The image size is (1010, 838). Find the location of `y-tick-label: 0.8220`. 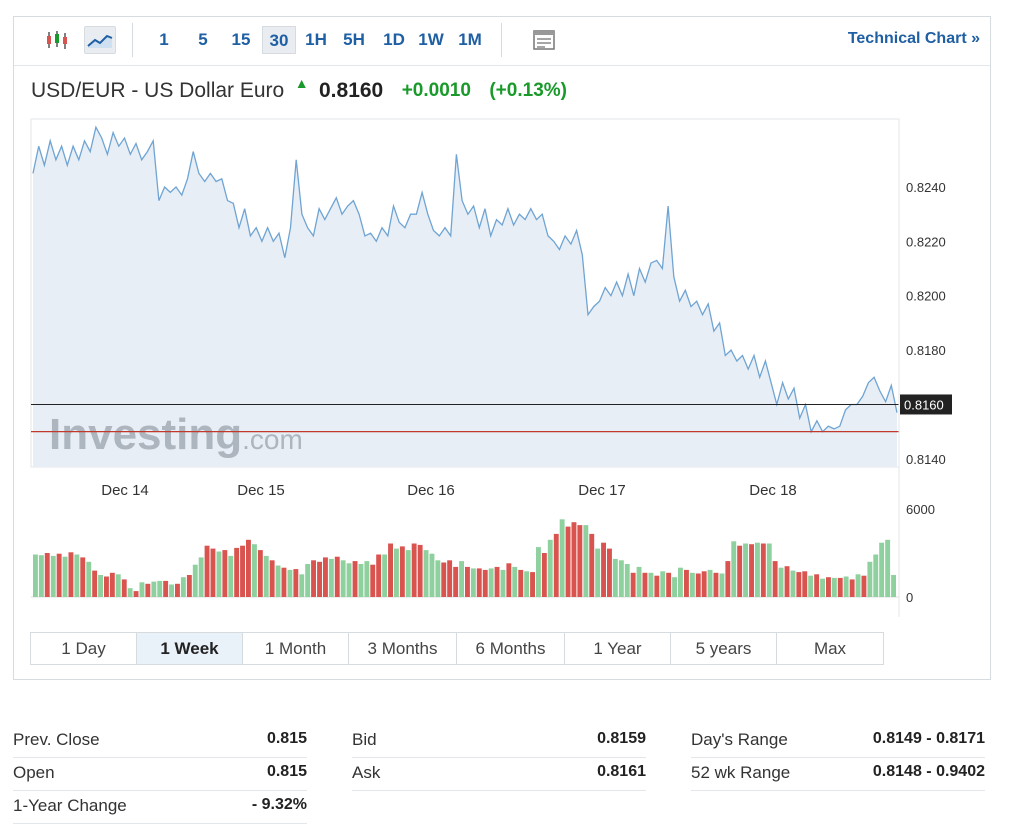

y-tick-label: 0.8220 is located at coordinates (926, 241).